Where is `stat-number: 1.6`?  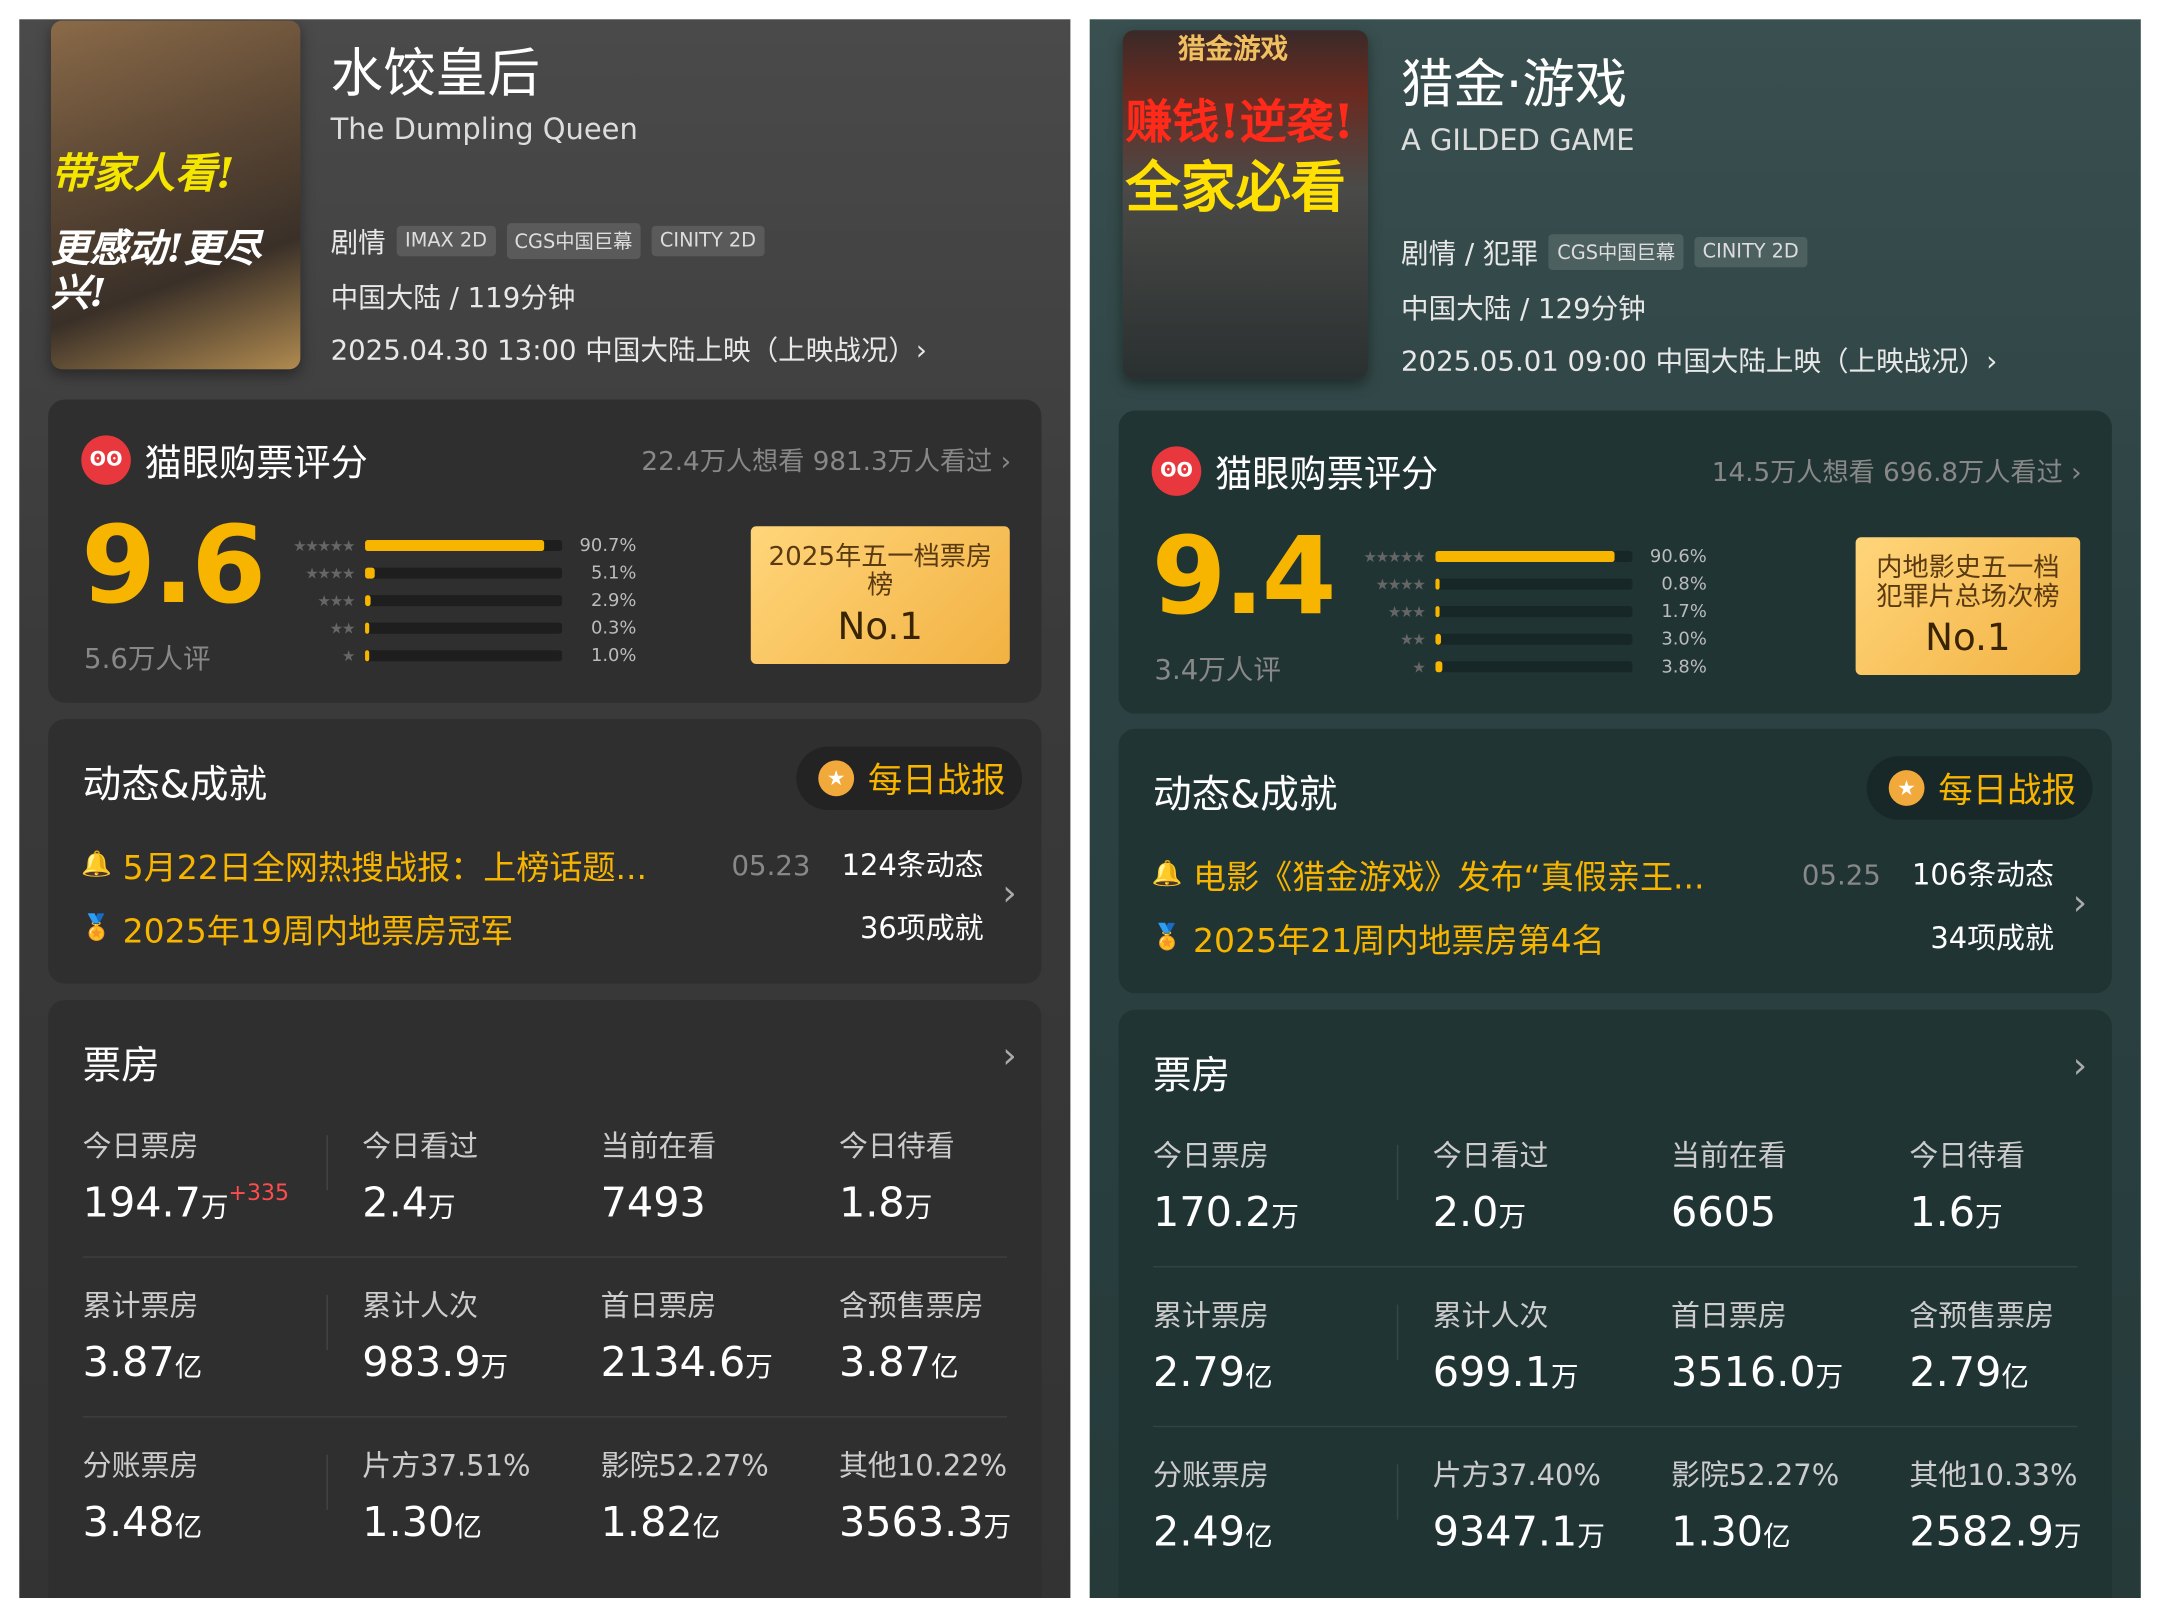 stat-number: 1.6 is located at coordinates (1942, 1213).